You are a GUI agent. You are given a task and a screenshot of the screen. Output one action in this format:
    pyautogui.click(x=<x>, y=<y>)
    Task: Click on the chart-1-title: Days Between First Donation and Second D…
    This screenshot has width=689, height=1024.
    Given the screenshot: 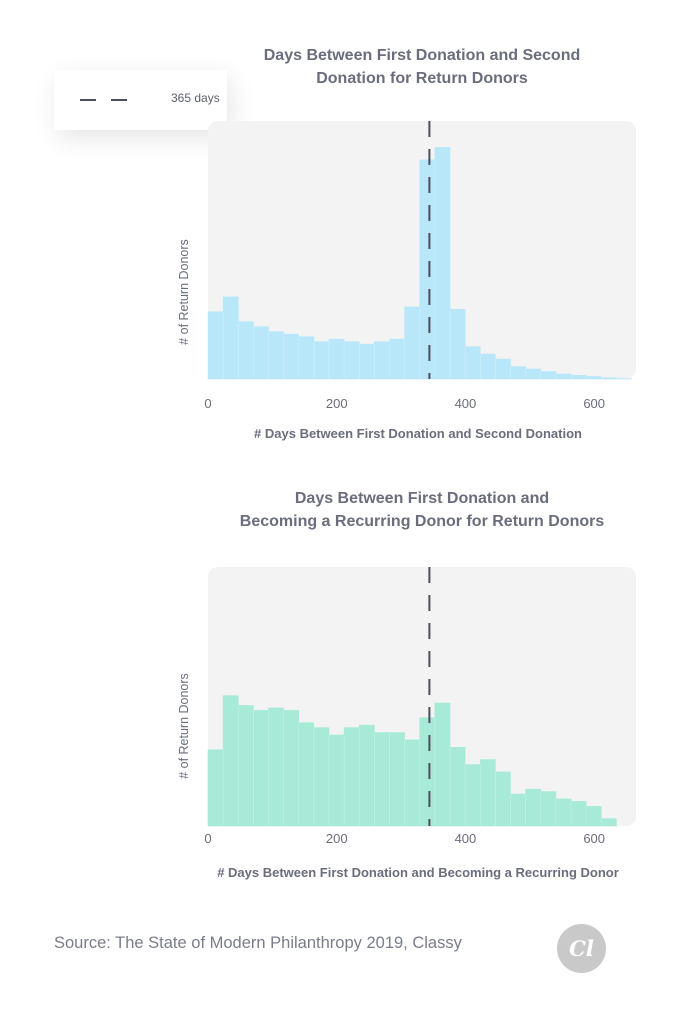 What is the action you would take?
    pyautogui.click(x=422, y=67)
    